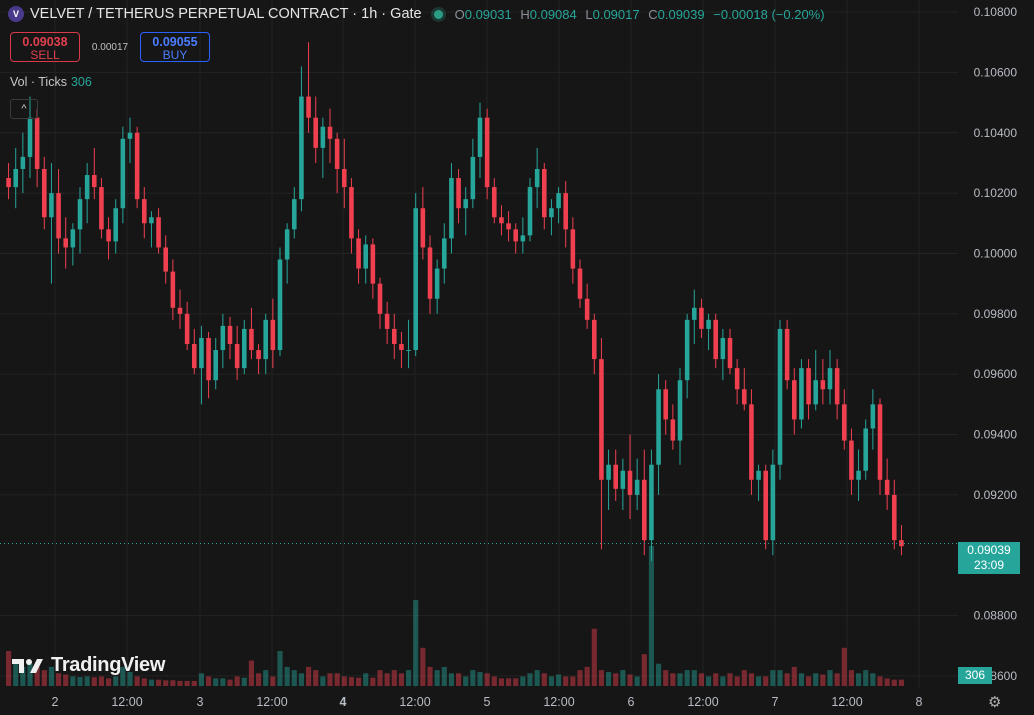  Describe the element at coordinates (846, 702) in the screenshot. I see `x-tick-label: 12:00` at that location.